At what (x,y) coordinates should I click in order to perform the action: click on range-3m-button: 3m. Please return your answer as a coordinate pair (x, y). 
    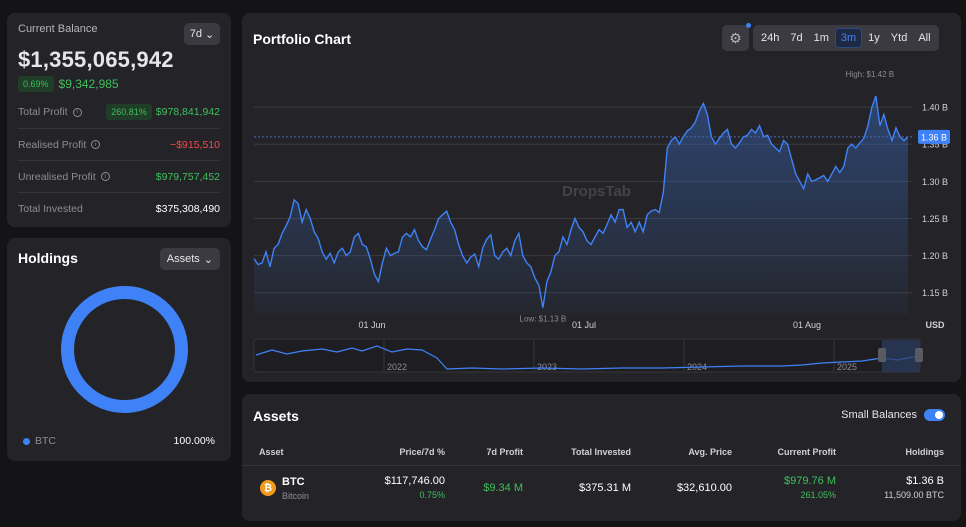
    Looking at the image, I should click on (848, 38).